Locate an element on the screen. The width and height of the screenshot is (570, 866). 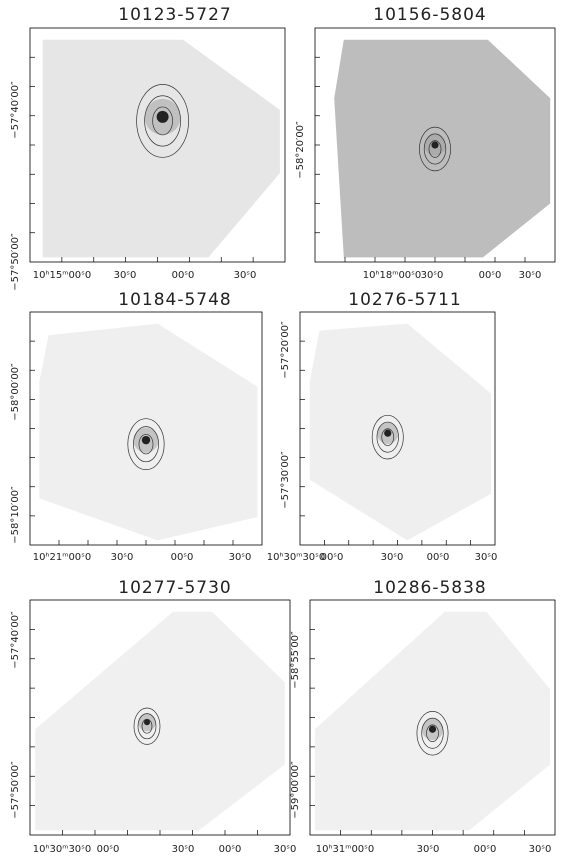
dec-label: −57°20′00″ is located at coordinates (285, 350).